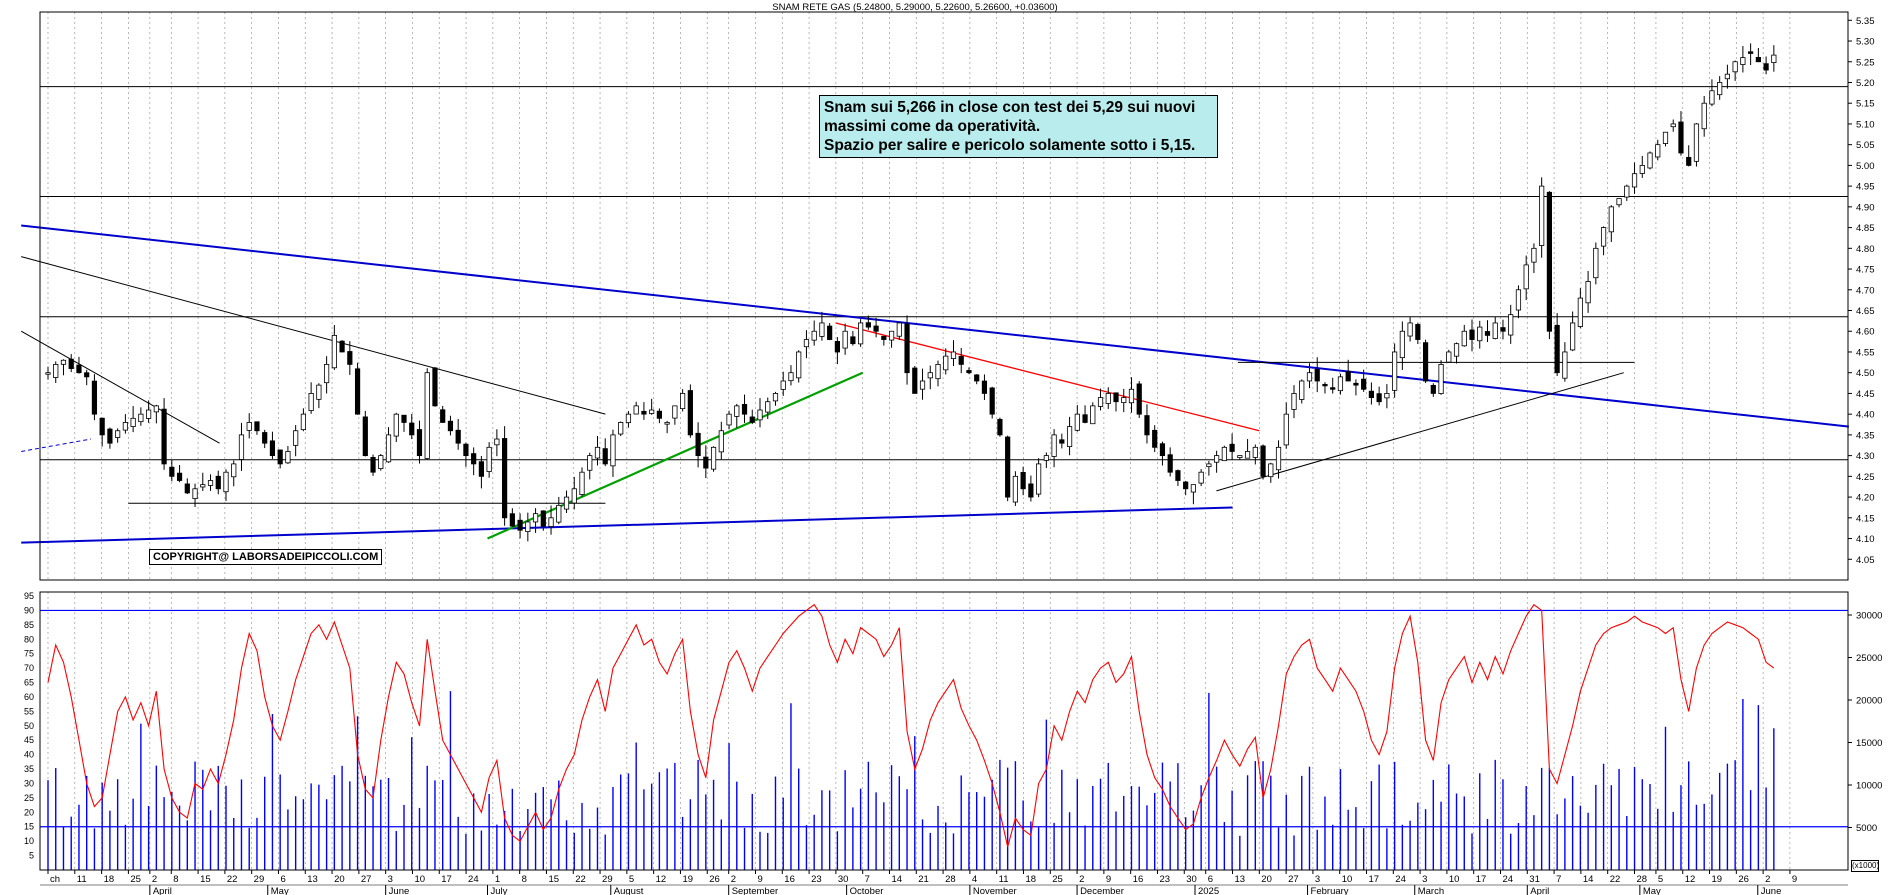 The width and height of the screenshot is (1890, 895). Describe the element at coordinates (1865, 539) in the screenshot. I see `price-tick-label: 4.10` at that location.